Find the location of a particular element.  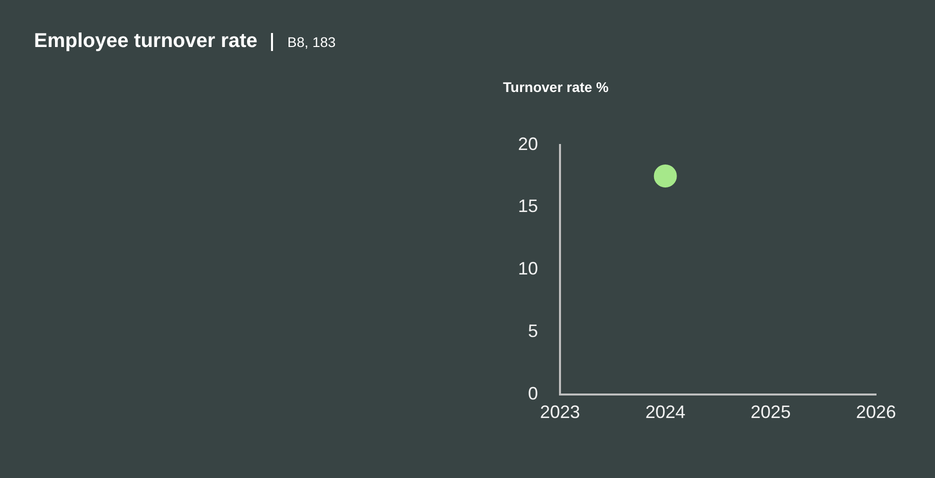

x-tick-label: 2025 is located at coordinates (770, 412).